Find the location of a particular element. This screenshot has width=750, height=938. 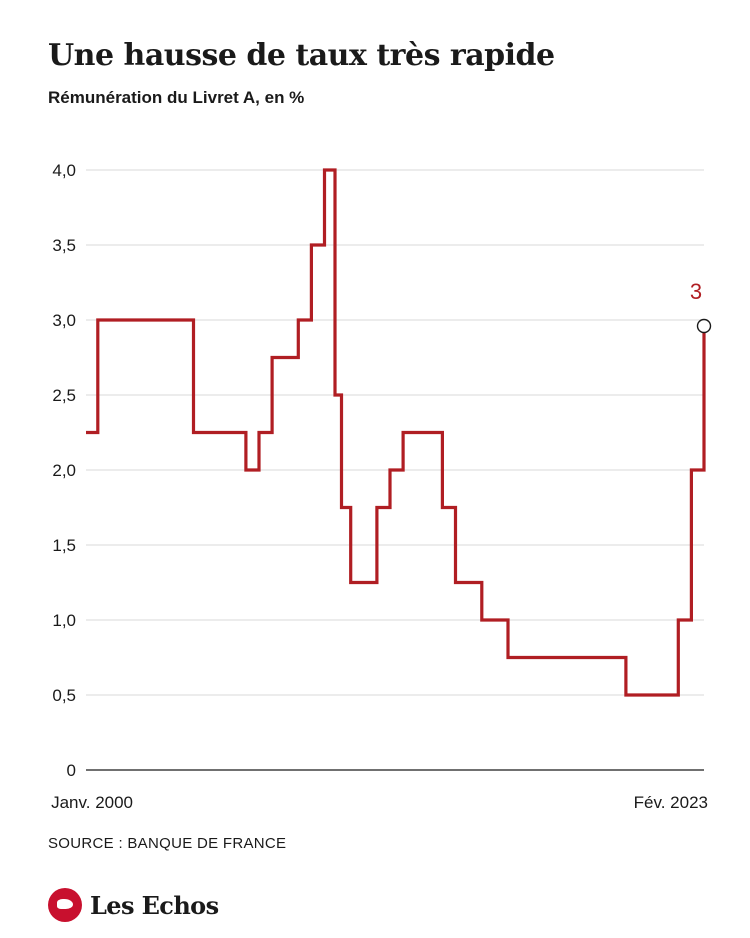

y-tick-label: 2,0 is located at coordinates (64, 470).